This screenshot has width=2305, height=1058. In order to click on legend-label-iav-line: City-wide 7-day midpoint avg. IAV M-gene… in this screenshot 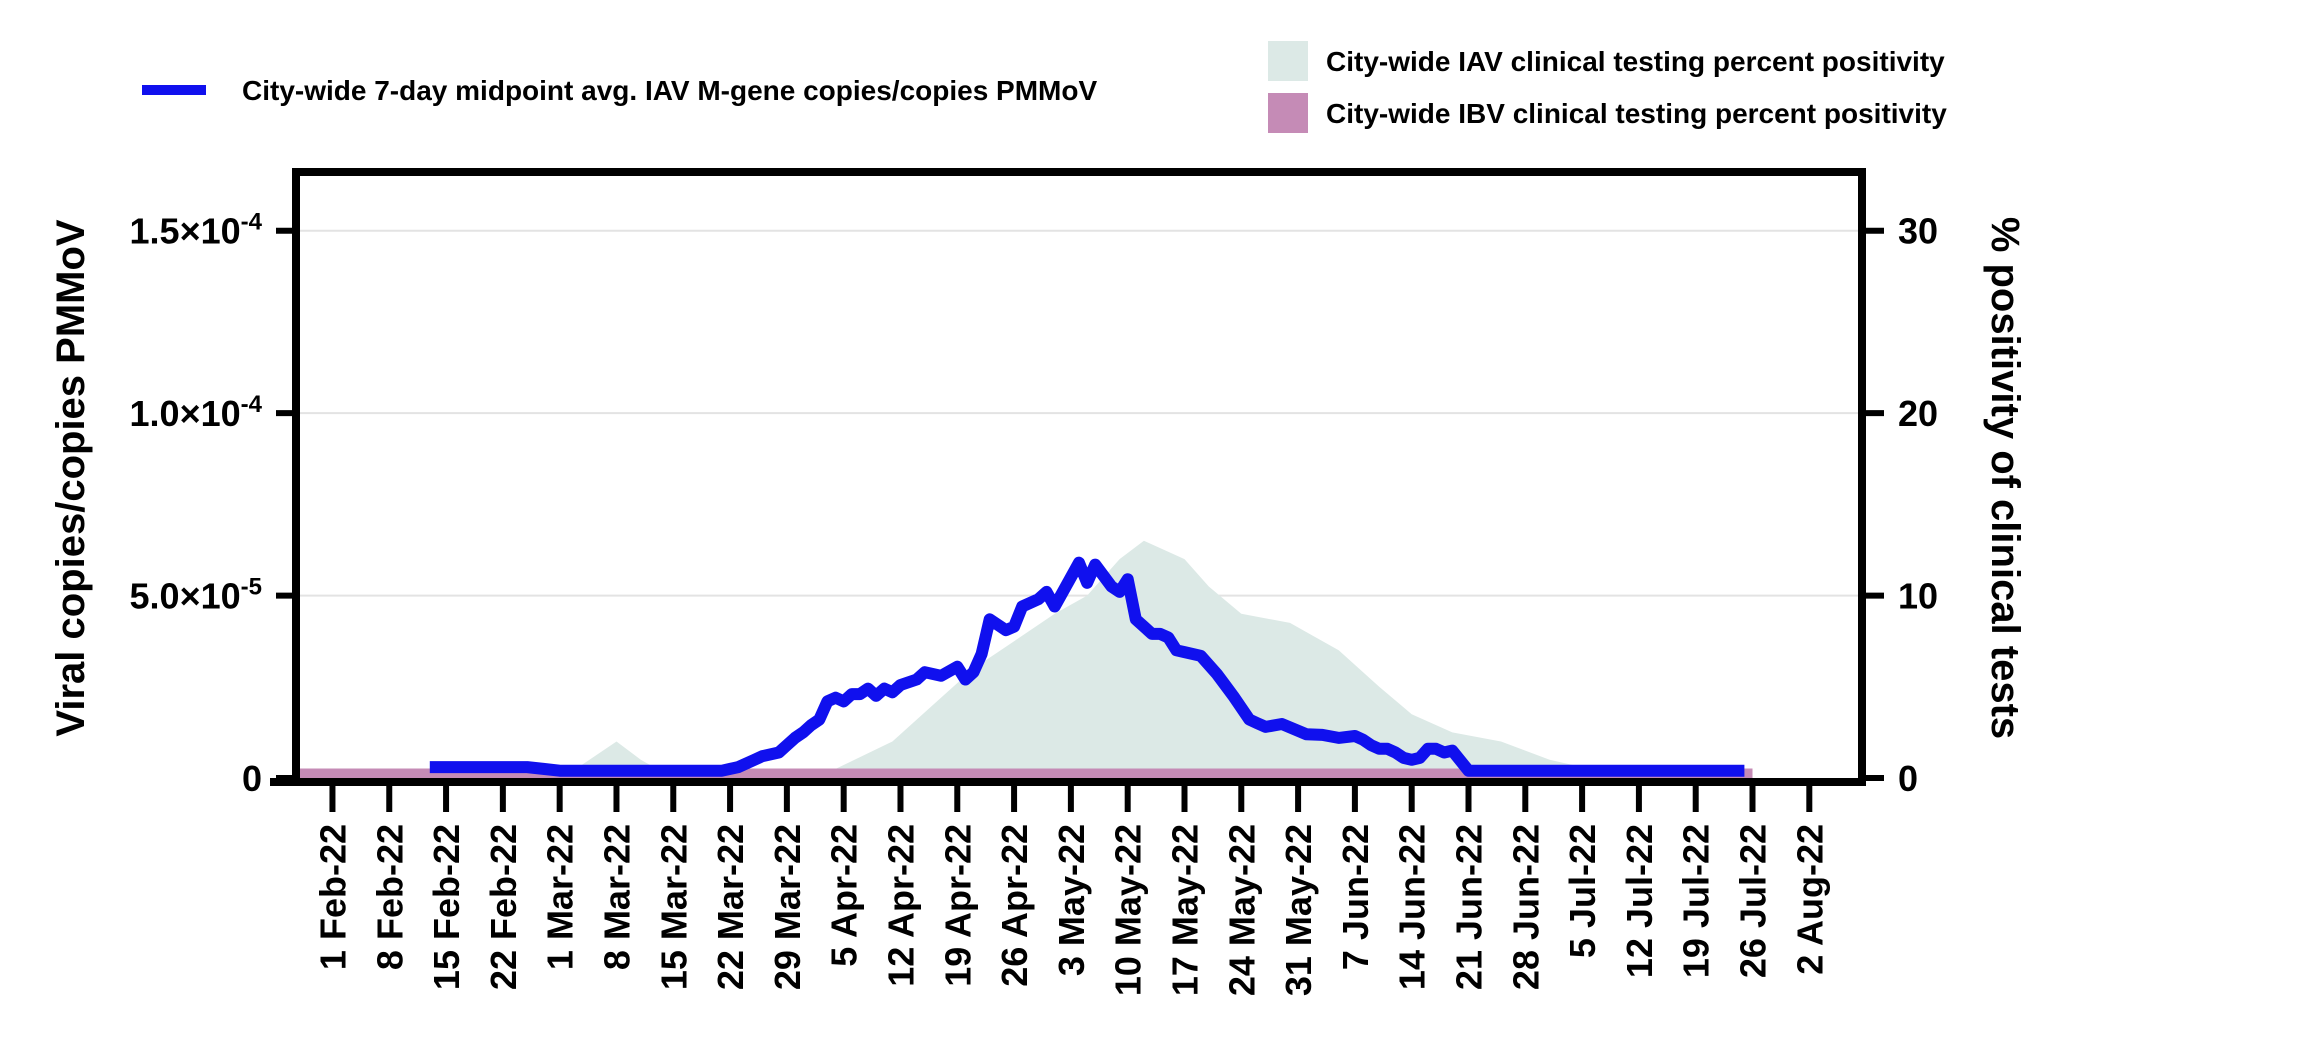, I will do `click(669, 90)`.